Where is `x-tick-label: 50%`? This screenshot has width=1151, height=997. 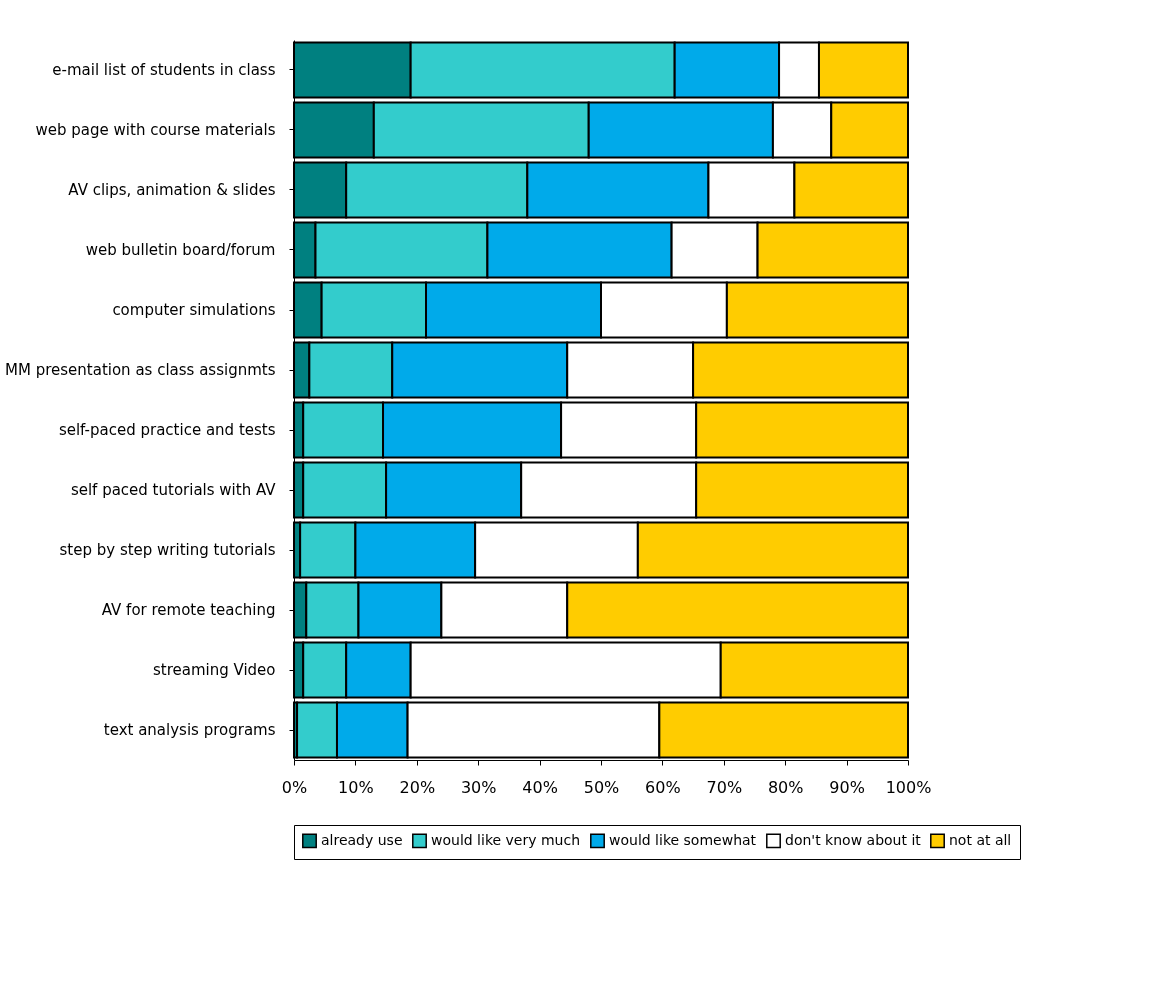
x-tick-label: 50% is located at coordinates (601, 787).